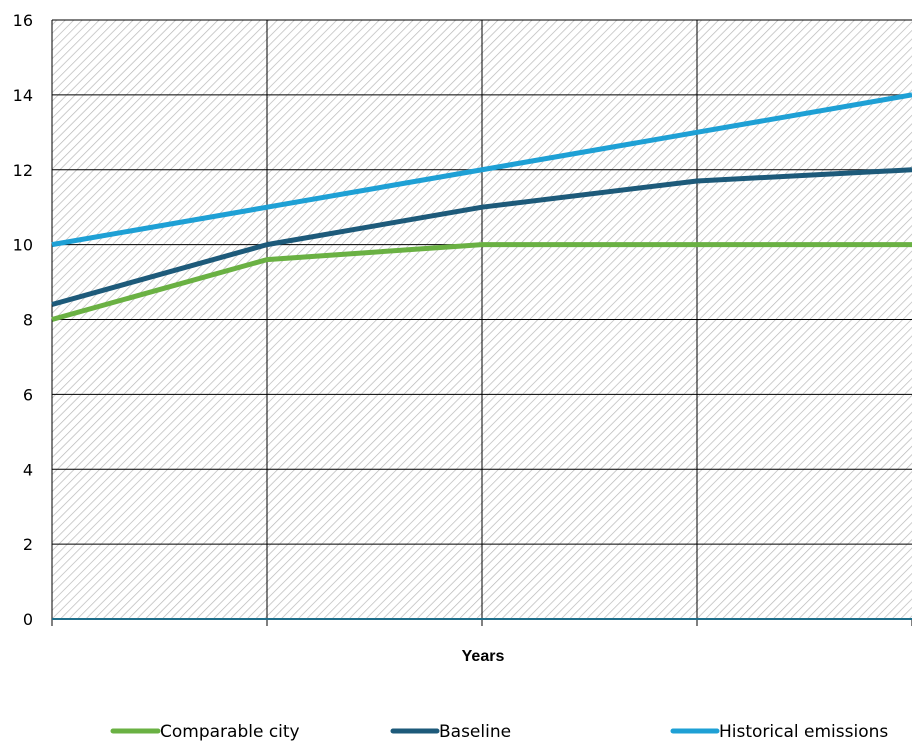 This screenshot has height=742, width=912. I want to click on y-tick-label-4: 4, so click(28, 469).